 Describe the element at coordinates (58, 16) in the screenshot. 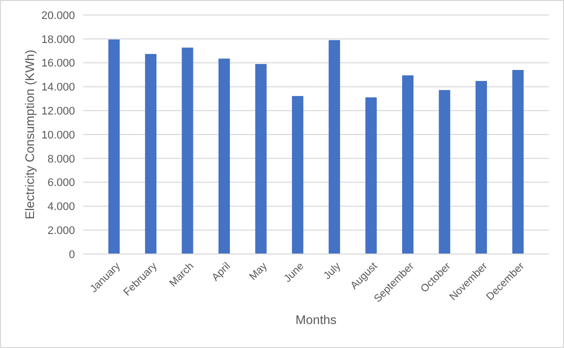

I see `y-tick-label: 20.000` at that location.